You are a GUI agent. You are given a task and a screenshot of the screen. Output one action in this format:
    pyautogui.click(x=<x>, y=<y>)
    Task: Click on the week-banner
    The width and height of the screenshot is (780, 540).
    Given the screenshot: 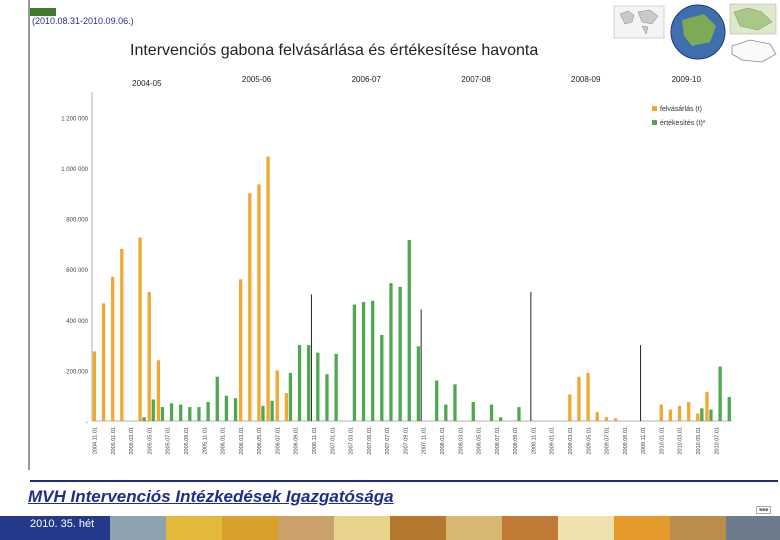 What is the action you would take?
    pyautogui.click(x=55, y=528)
    